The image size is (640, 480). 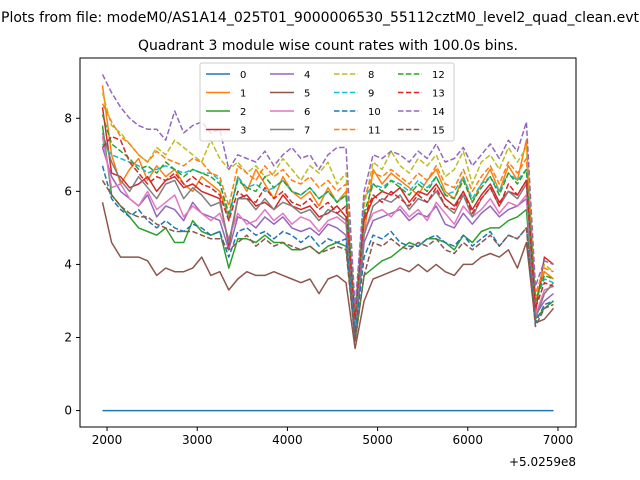 What do you see at coordinates (371, 94) in the screenshot?
I see `legend-label-9: 9` at bounding box center [371, 94].